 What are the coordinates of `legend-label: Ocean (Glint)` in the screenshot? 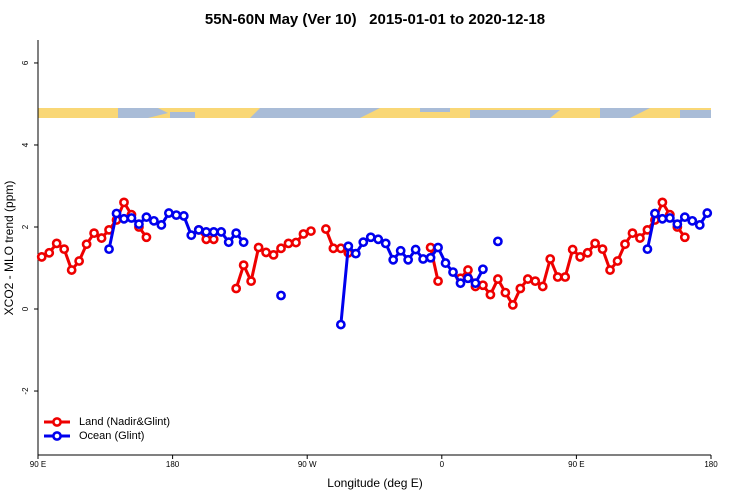 It's located at (111, 436).